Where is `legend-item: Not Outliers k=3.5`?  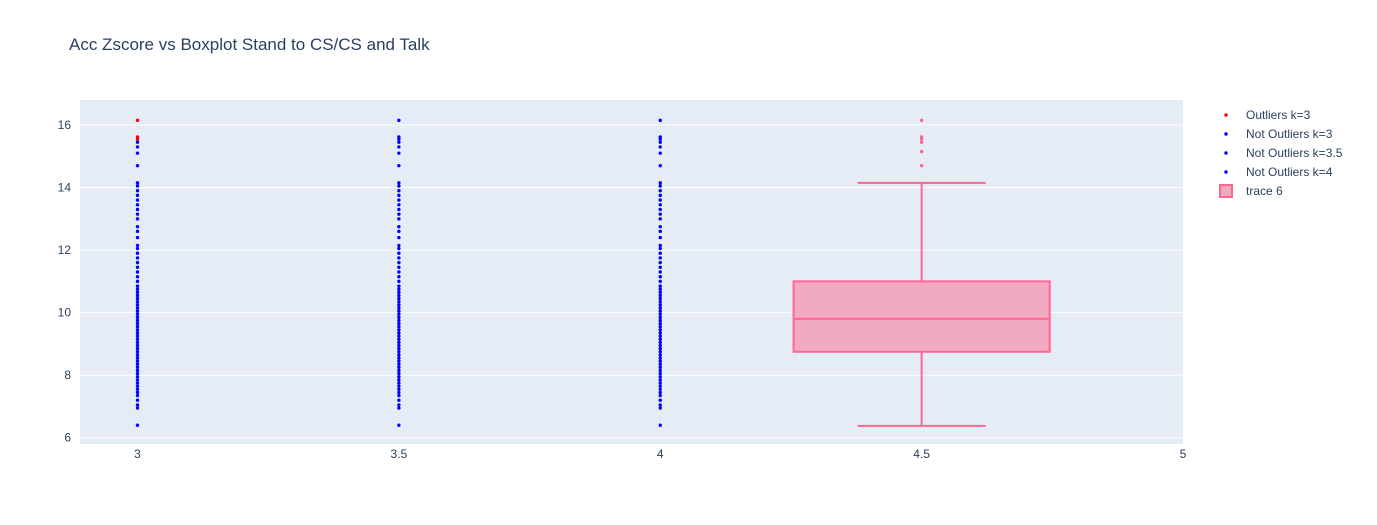 legend-item: Not Outliers k=3.5 is located at coordinates (1283, 153).